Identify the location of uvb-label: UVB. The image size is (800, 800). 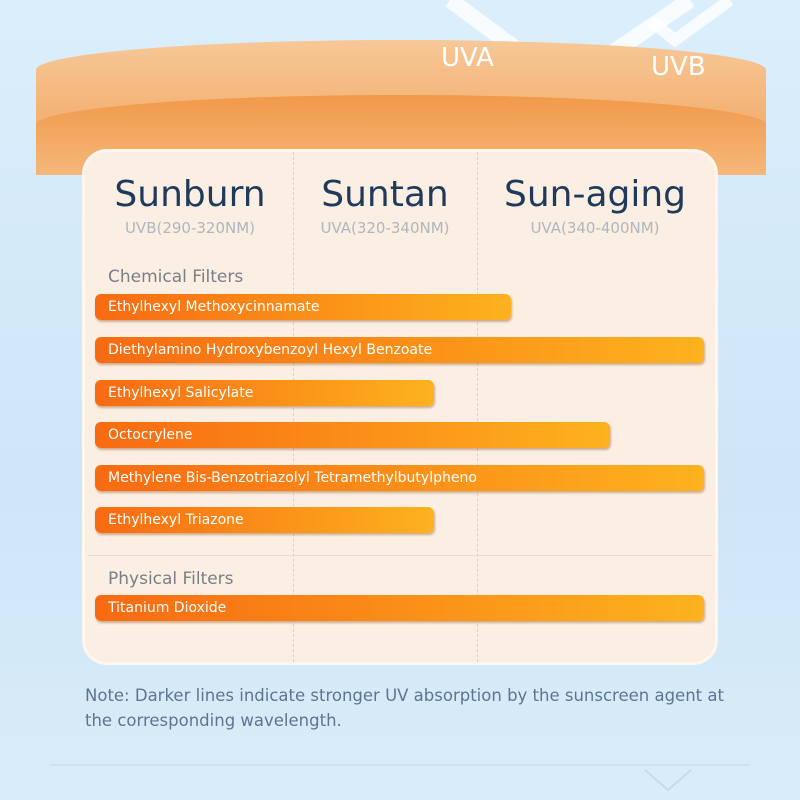
(678, 67).